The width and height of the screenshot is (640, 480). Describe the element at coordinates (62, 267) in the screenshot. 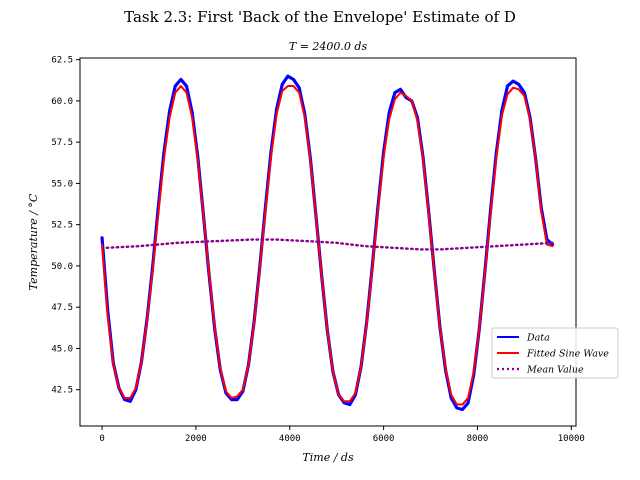

I see `y-tick-label: 50.0` at that location.